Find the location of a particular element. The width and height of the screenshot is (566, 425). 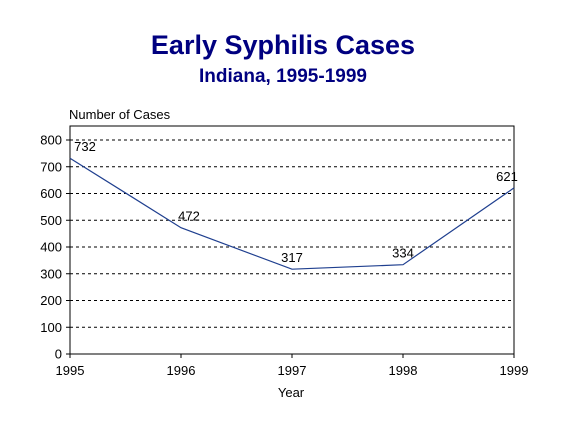

y-tick-label: 300 is located at coordinates (51, 273).